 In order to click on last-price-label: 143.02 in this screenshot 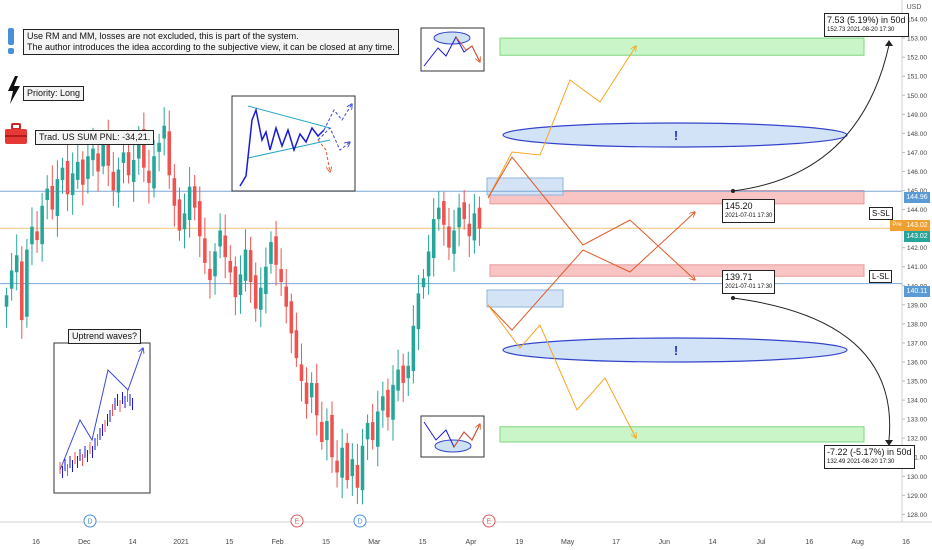, I will do `click(917, 236)`.